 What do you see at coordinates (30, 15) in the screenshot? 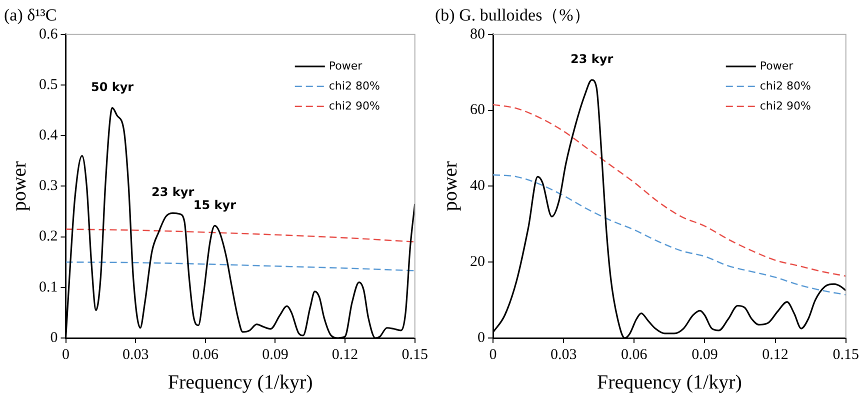
I see `chart-title: (a) δ¹³C` at bounding box center [30, 15].